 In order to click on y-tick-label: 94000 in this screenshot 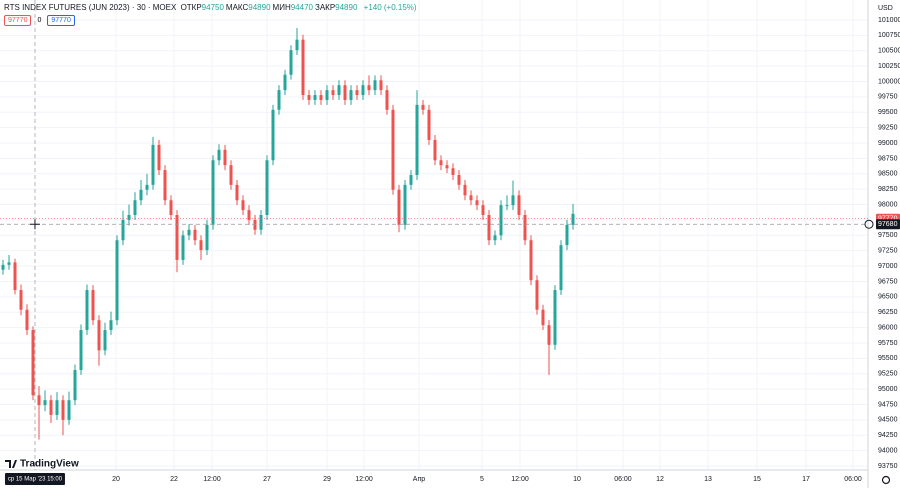, I will do `click(888, 450)`.